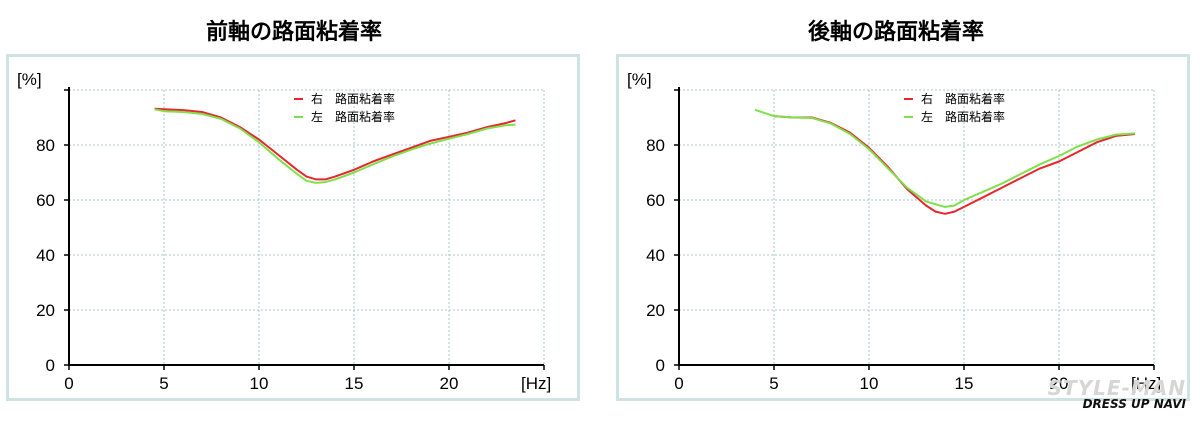  I want to click on watermark-logo: STYLE-MAN DRESS UP NAVI, so click(1117, 394).